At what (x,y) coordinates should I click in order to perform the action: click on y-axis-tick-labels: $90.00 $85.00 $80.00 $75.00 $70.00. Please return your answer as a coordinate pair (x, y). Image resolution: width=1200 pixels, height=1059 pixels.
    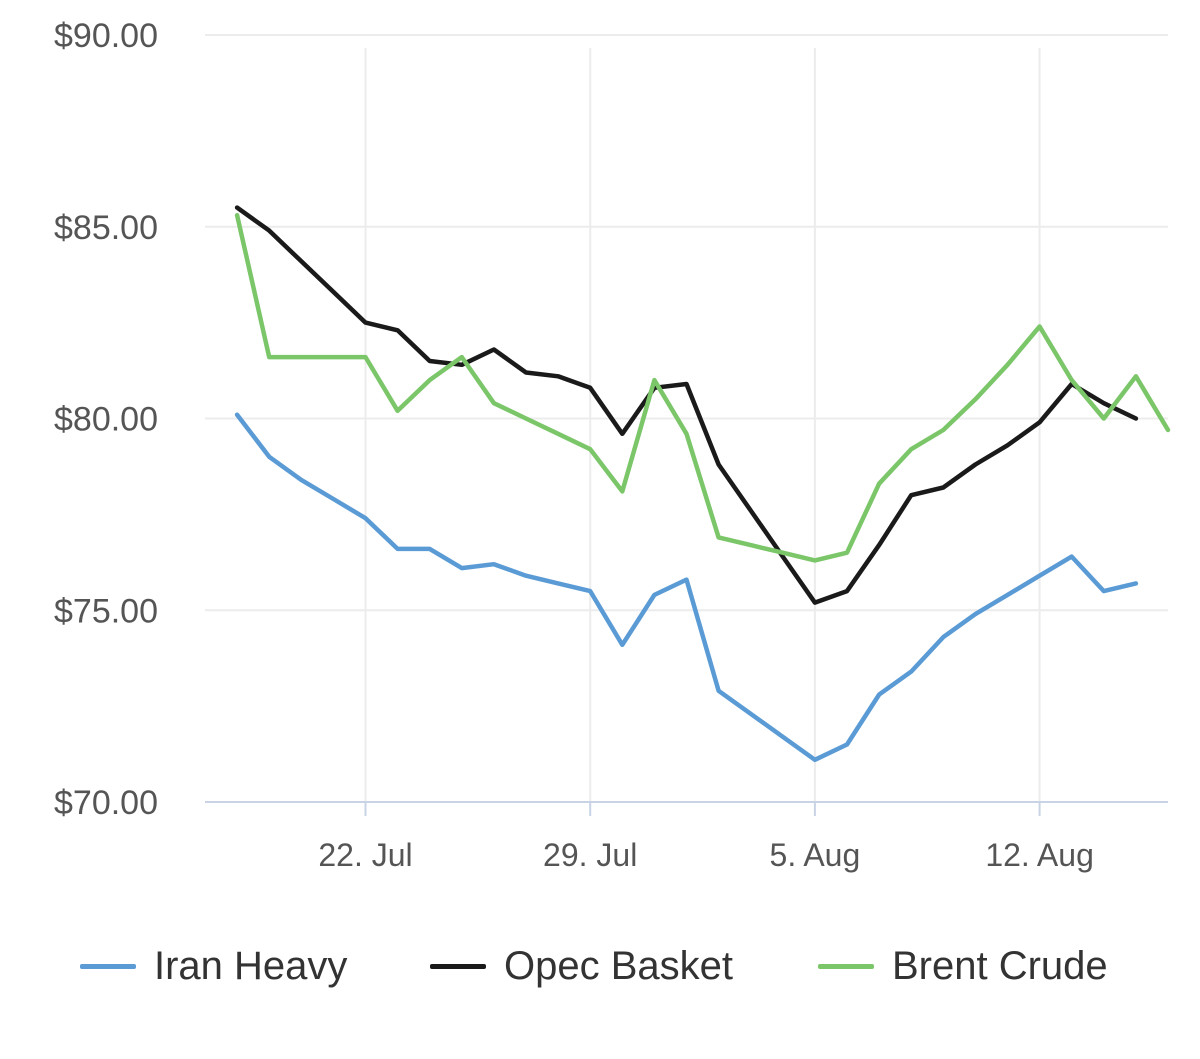
    Looking at the image, I should click on (106, 419).